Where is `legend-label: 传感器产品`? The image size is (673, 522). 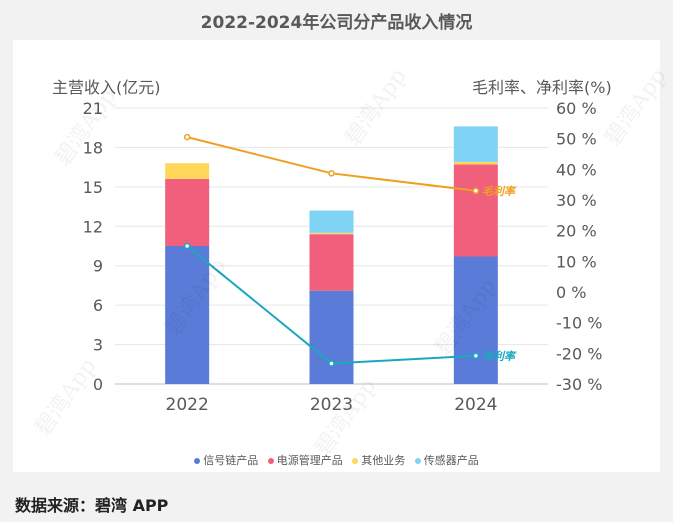 legend-label: 传感器产品 is located at coordinates (451, 460).